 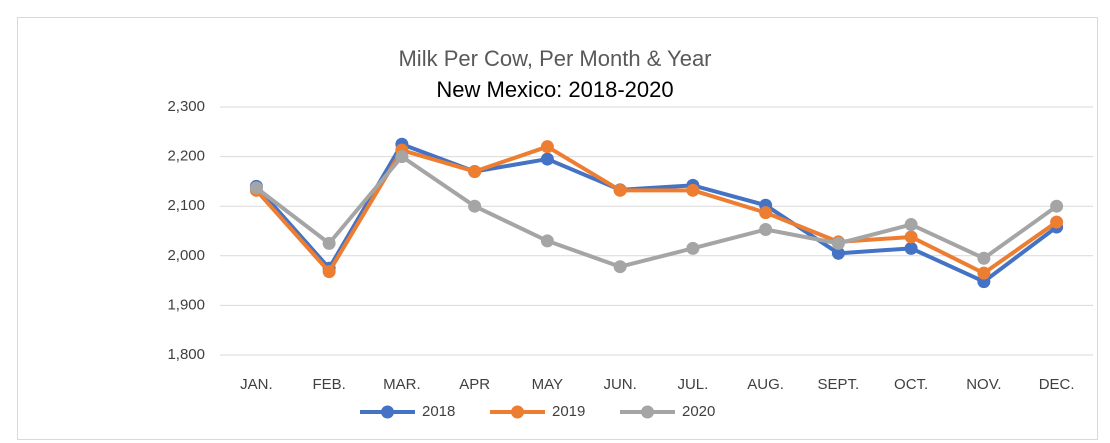 What do you see at coordinates (698, 411) in the screenshot?
I see `legend-label: 2020` at bounding box center [698, 411].